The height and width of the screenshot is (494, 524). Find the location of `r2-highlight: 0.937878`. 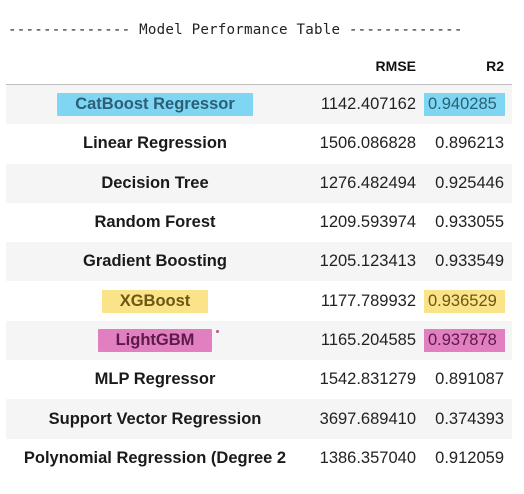

r2-highlight: 0.937878 is located at coordinates (464, 340).